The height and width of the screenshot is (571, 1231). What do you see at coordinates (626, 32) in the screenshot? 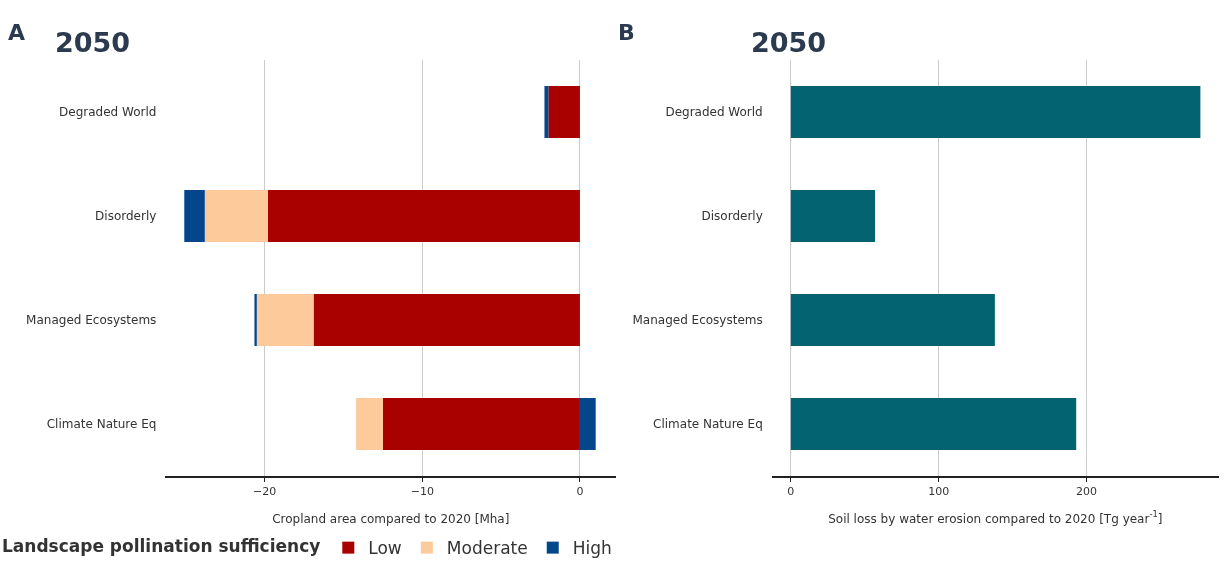
I see `text: B` at bounding box center [626, 32].